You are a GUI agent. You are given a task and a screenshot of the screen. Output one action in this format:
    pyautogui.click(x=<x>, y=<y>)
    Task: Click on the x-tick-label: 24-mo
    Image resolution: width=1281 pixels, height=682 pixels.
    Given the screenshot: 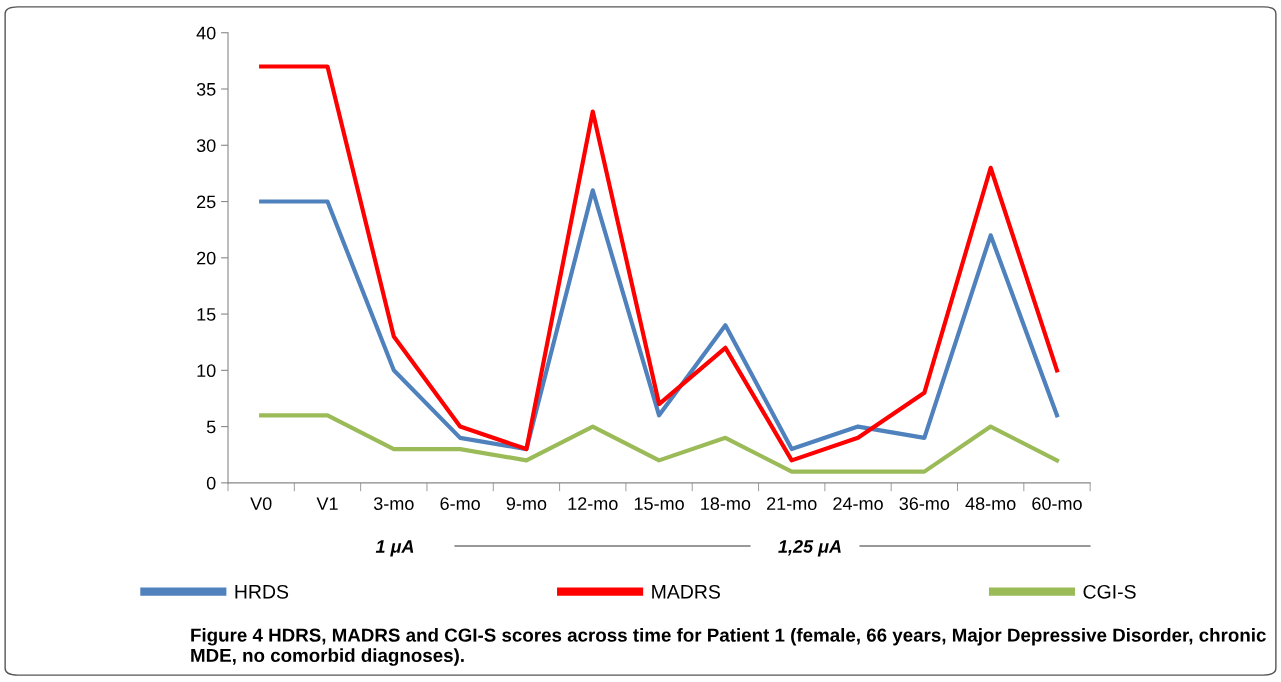 What is the action you would take?
    pyautogui.click(x=858, y=504)
    